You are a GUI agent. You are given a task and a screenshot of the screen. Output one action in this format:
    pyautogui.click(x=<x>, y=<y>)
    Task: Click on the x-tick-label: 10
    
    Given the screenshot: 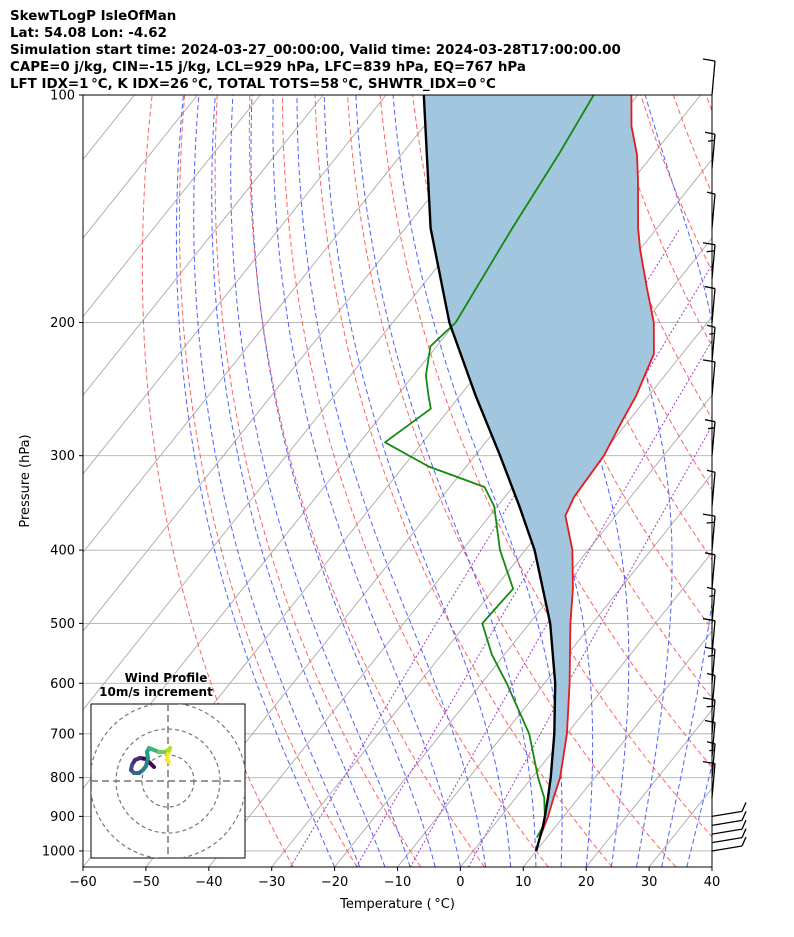 What is the action you would take?
    pyautogui.click(x=523, y=882)
    